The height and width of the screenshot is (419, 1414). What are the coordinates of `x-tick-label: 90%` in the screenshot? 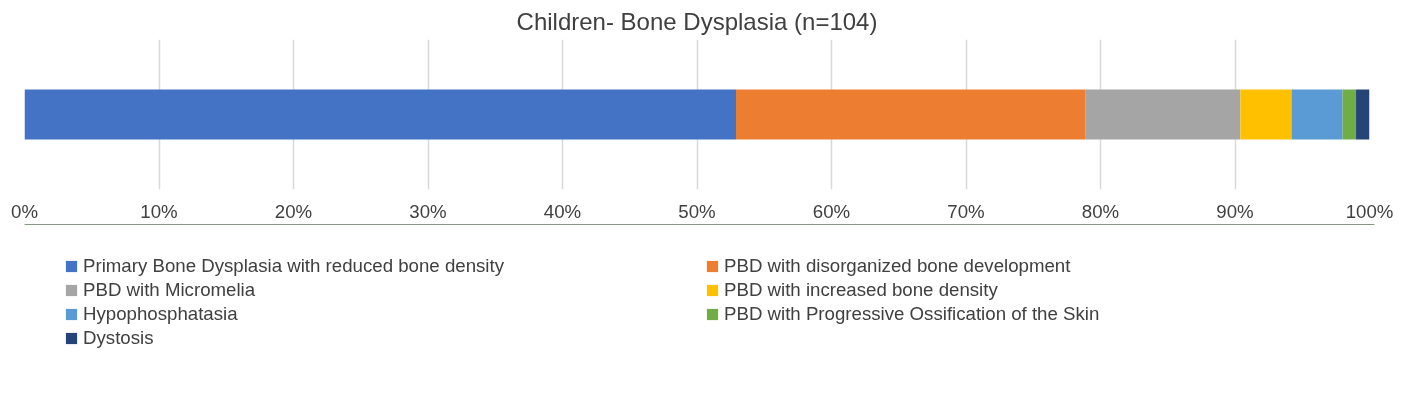 It's located at (1235, 211).